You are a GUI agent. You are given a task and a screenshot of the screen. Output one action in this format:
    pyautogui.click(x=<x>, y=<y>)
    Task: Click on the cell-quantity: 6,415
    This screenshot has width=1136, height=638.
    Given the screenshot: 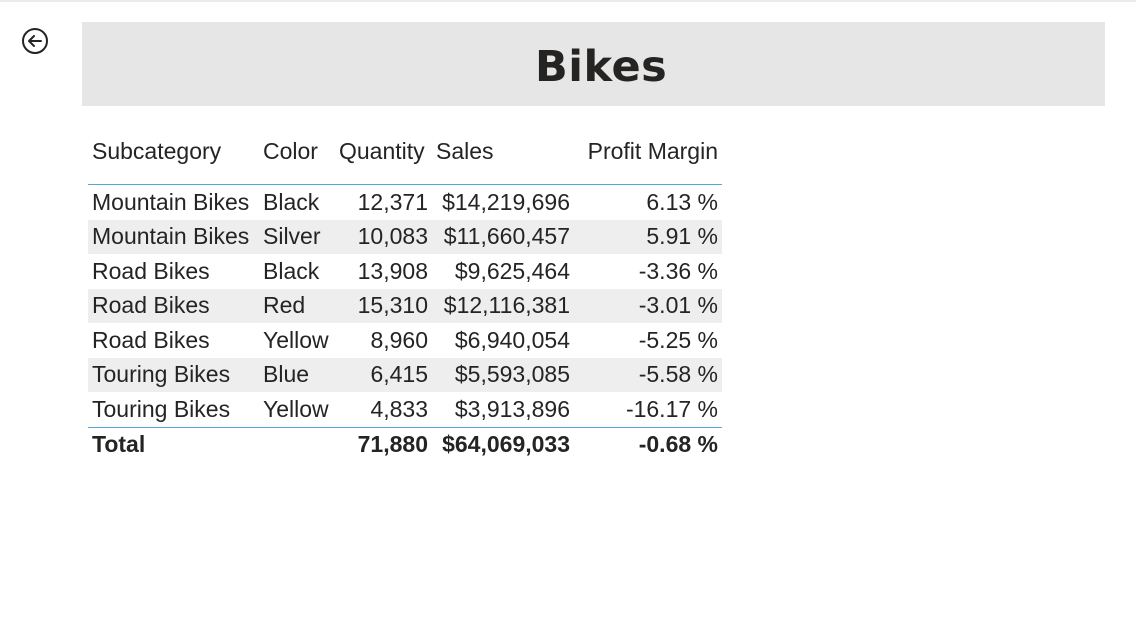 What is the action you would take?
    pyautogui.click(x=383, y=374)
    